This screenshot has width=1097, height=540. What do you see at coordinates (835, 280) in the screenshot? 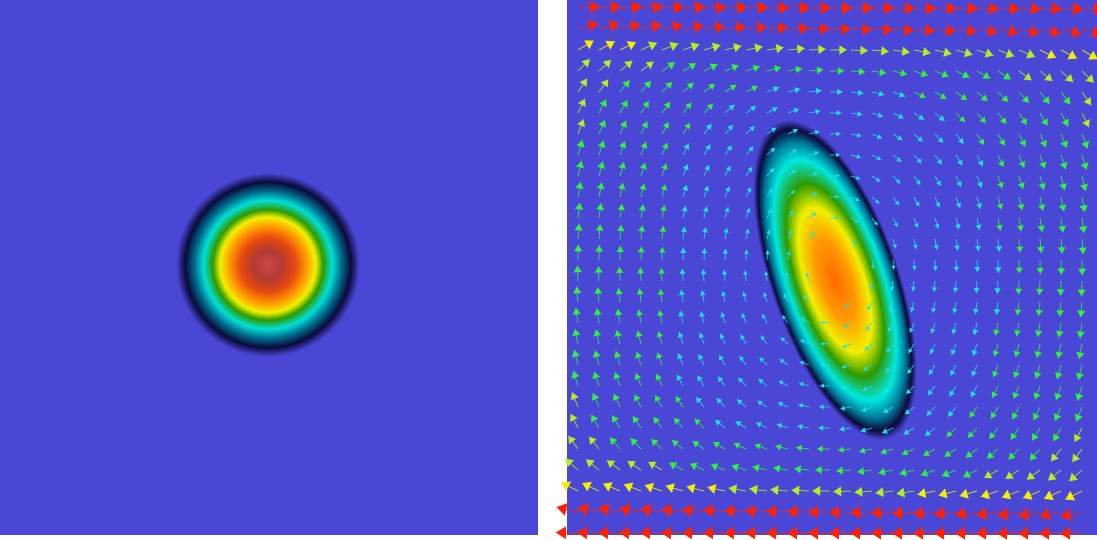
I see `sheared-blob` at bounding box center [835, 280].